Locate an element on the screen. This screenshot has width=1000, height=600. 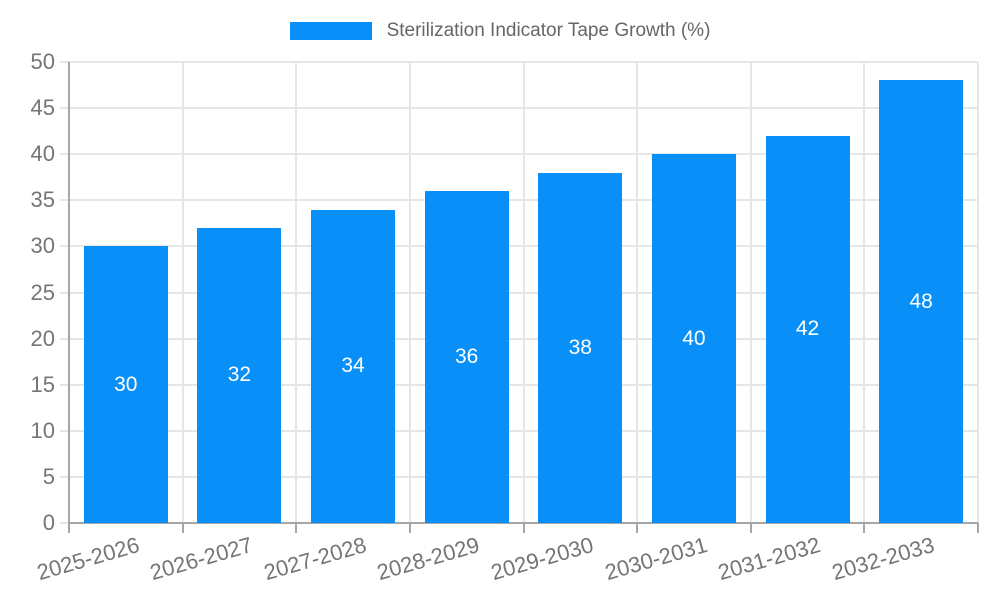
bar: 36 is located at coordinates (466, 357).